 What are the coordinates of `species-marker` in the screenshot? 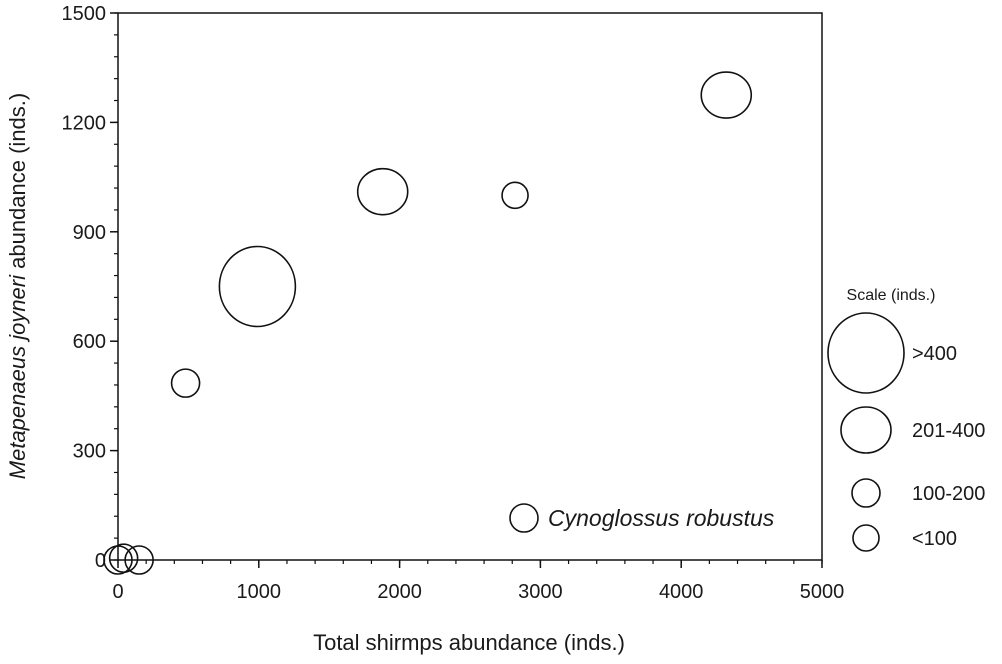 It's located at (524, 518).